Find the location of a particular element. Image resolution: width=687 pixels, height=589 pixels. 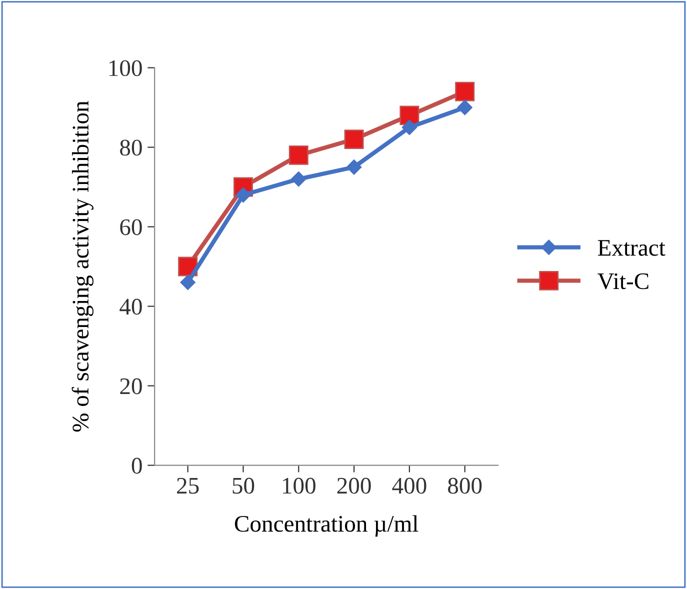

legend-label: Extract is located at coordinates (632, 248).